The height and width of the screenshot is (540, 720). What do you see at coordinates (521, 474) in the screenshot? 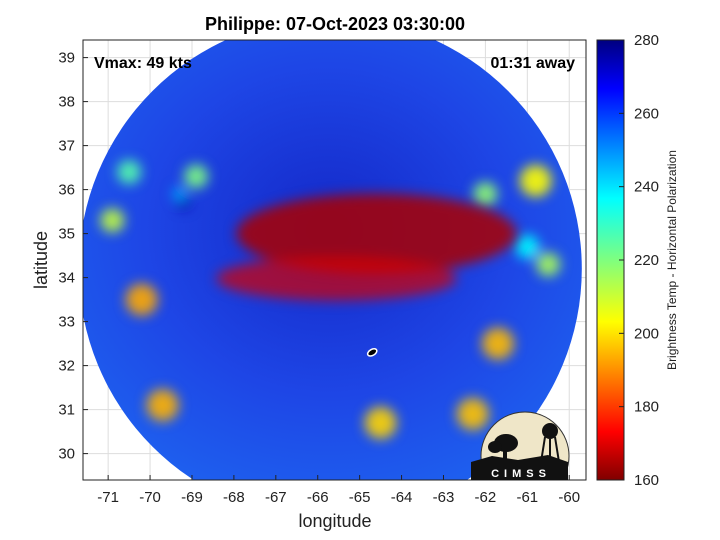
I see `logo-text: CIMSS` at bounding box center [521, 474].